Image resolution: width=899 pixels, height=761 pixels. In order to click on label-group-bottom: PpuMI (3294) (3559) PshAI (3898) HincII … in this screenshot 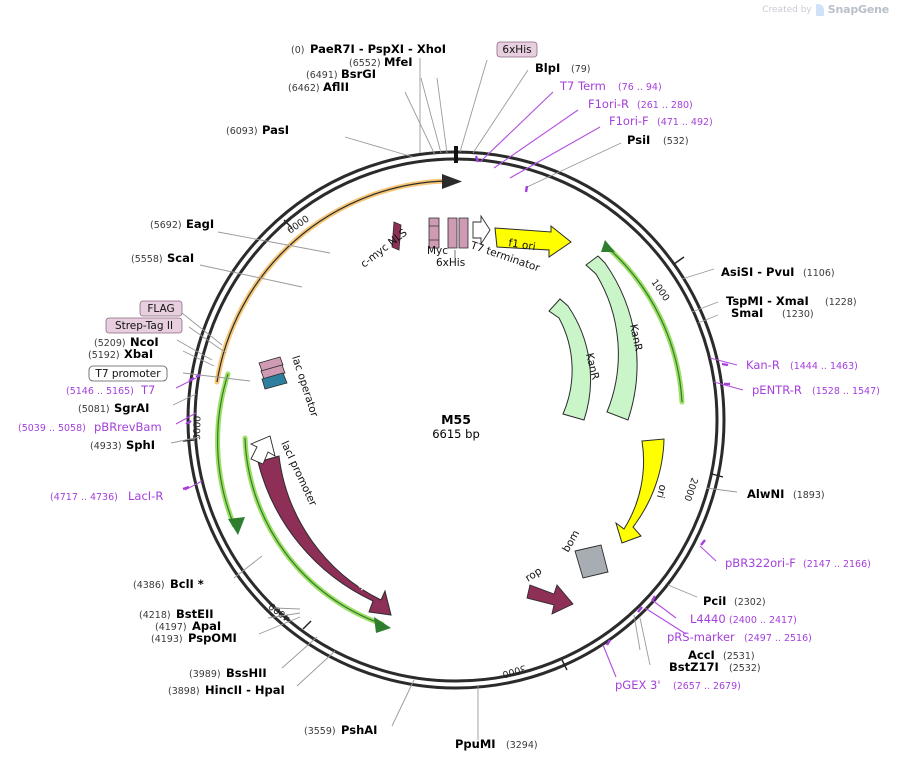, I will do `click(335, 664)`.